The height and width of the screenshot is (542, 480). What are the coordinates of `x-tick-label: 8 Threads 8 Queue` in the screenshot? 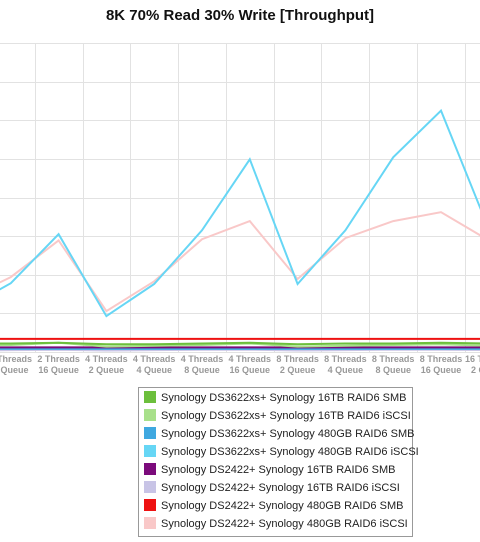 It's located at (393, 364).